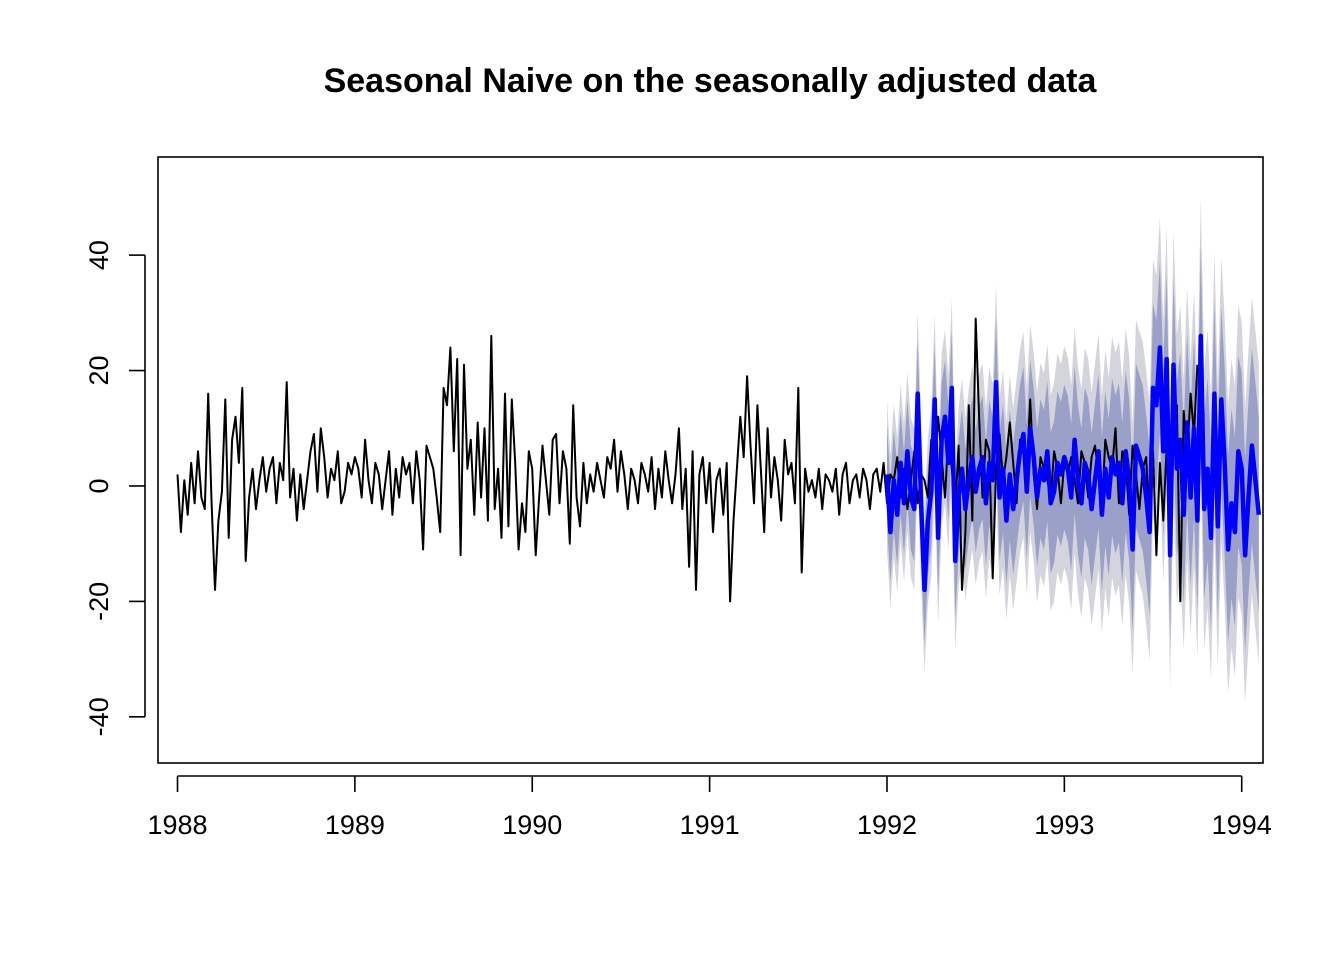  Describe the element at coordinates (709, 807) in the screenshot. I see `x-axis: 1988 1989 1990 1991 1992 1993 1994` at that location.